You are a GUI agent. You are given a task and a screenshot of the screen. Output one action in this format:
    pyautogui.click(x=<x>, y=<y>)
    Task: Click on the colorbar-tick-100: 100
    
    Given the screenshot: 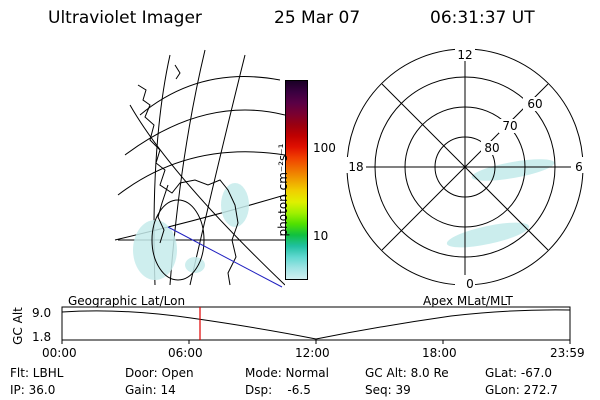 What is the action you would take?
    pyautogui.click(x=324, y=148)
    